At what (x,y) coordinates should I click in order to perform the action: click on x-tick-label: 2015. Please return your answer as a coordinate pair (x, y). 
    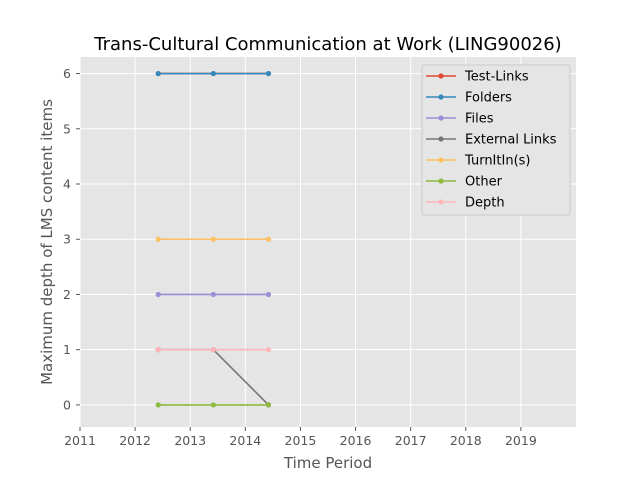
    Looking at the image, I should click on (301, 440).